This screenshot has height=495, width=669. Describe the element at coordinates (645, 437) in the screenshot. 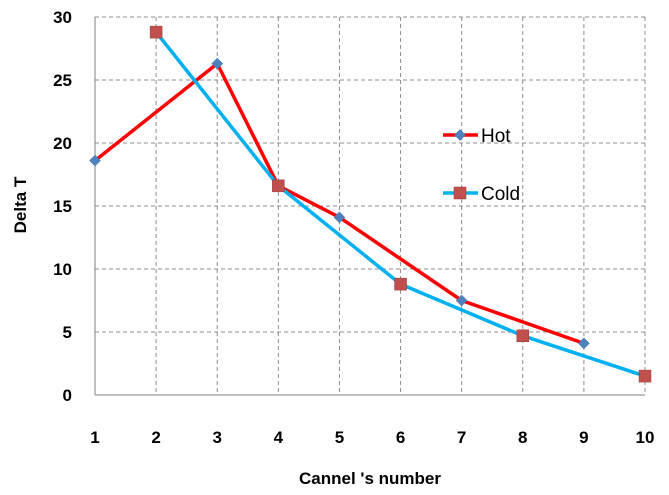

I see `x-tick-label: 10` at that location.